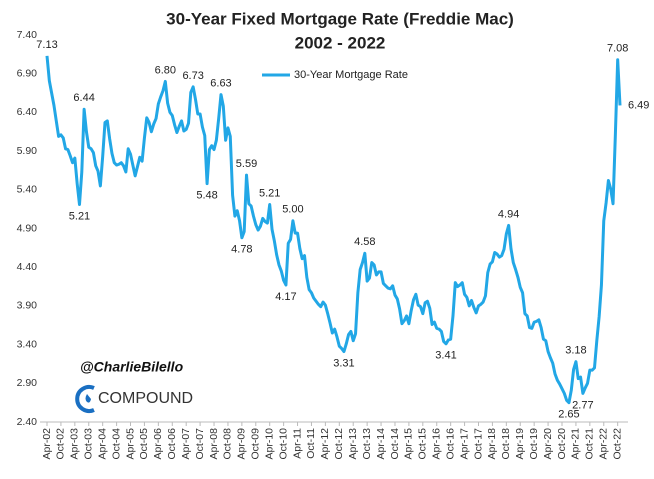 The image size is (654, 479). I want to click on x-tick-label: Oct-04, so click(116, 444).